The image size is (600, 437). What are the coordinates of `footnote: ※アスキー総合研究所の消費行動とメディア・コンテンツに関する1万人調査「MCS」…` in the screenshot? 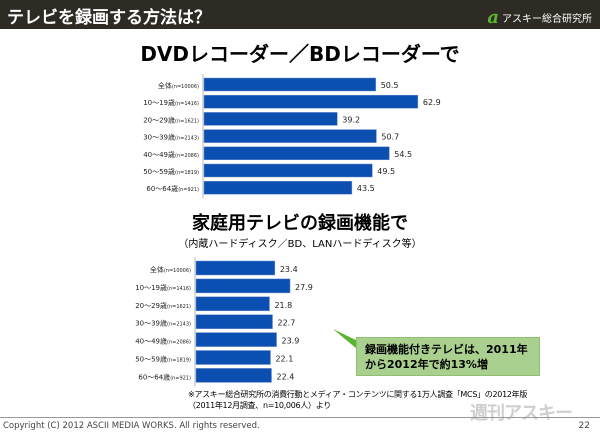 It's located at (357, 400).